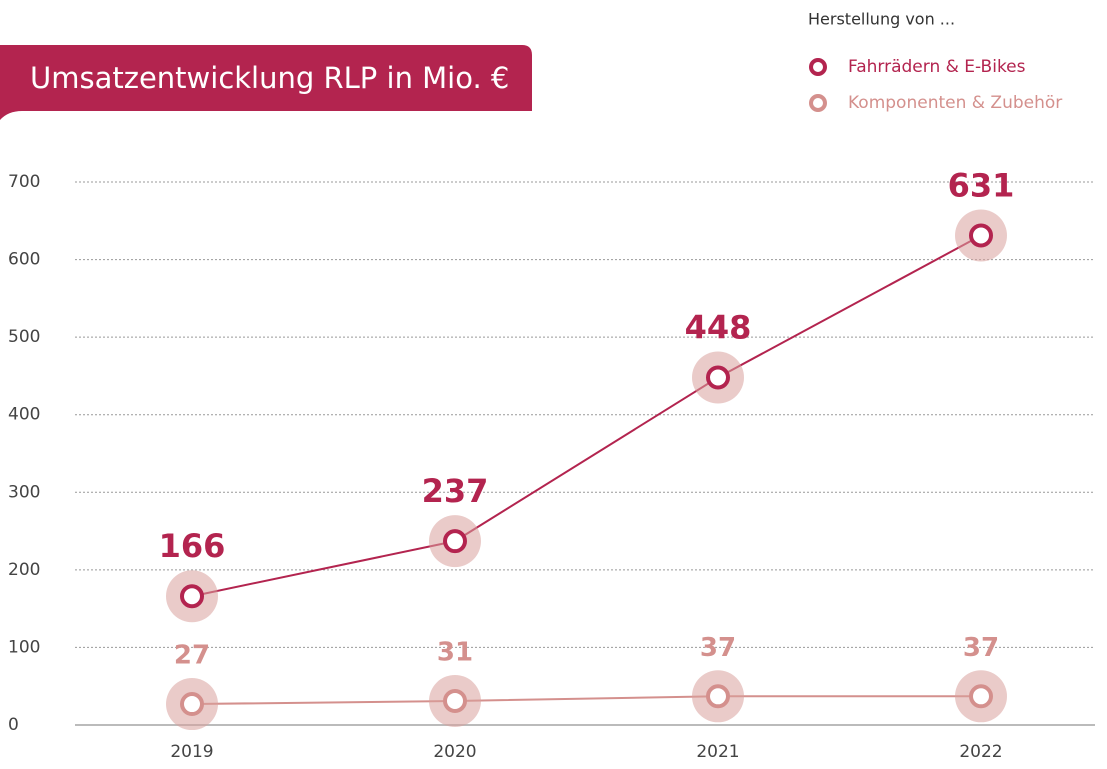  Describe the element at coordinates (937, 67) in the screenshot. I see `legend-label: Fahrrädern & E-Bikes` at that location.